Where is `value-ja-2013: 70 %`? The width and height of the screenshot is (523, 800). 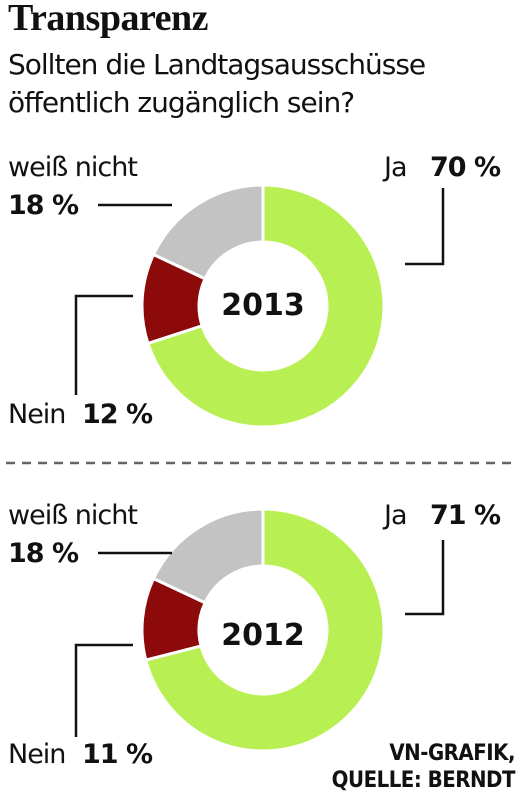
value-ja-2013: 70 % is located at coordinates (465, 167).